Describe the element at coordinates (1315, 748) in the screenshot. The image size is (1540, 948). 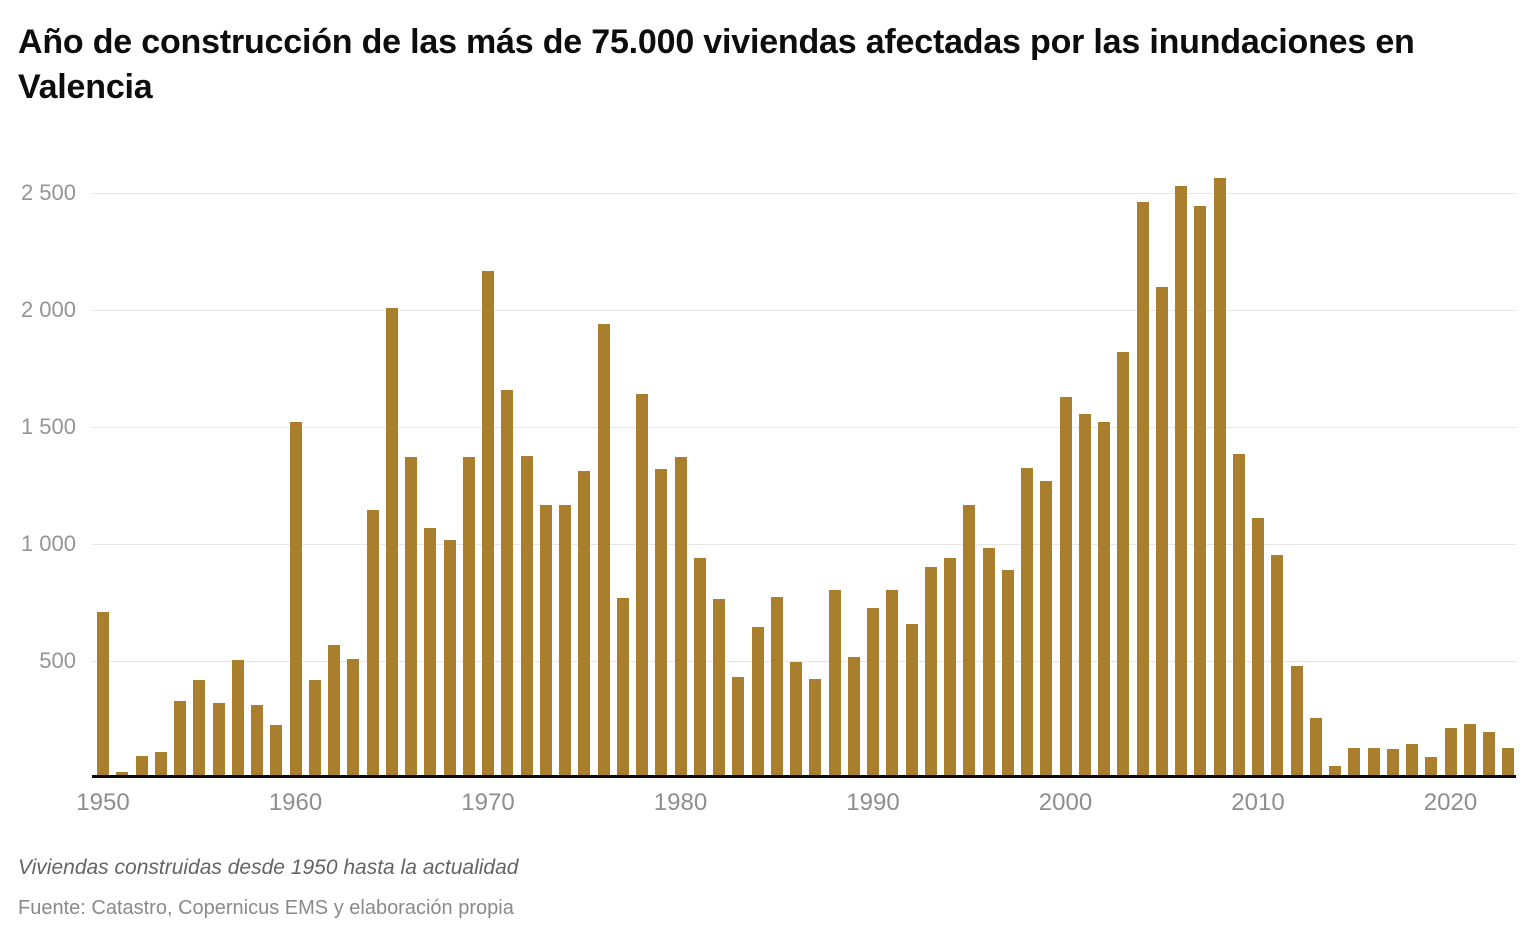
I see `bar-2013` at that location.